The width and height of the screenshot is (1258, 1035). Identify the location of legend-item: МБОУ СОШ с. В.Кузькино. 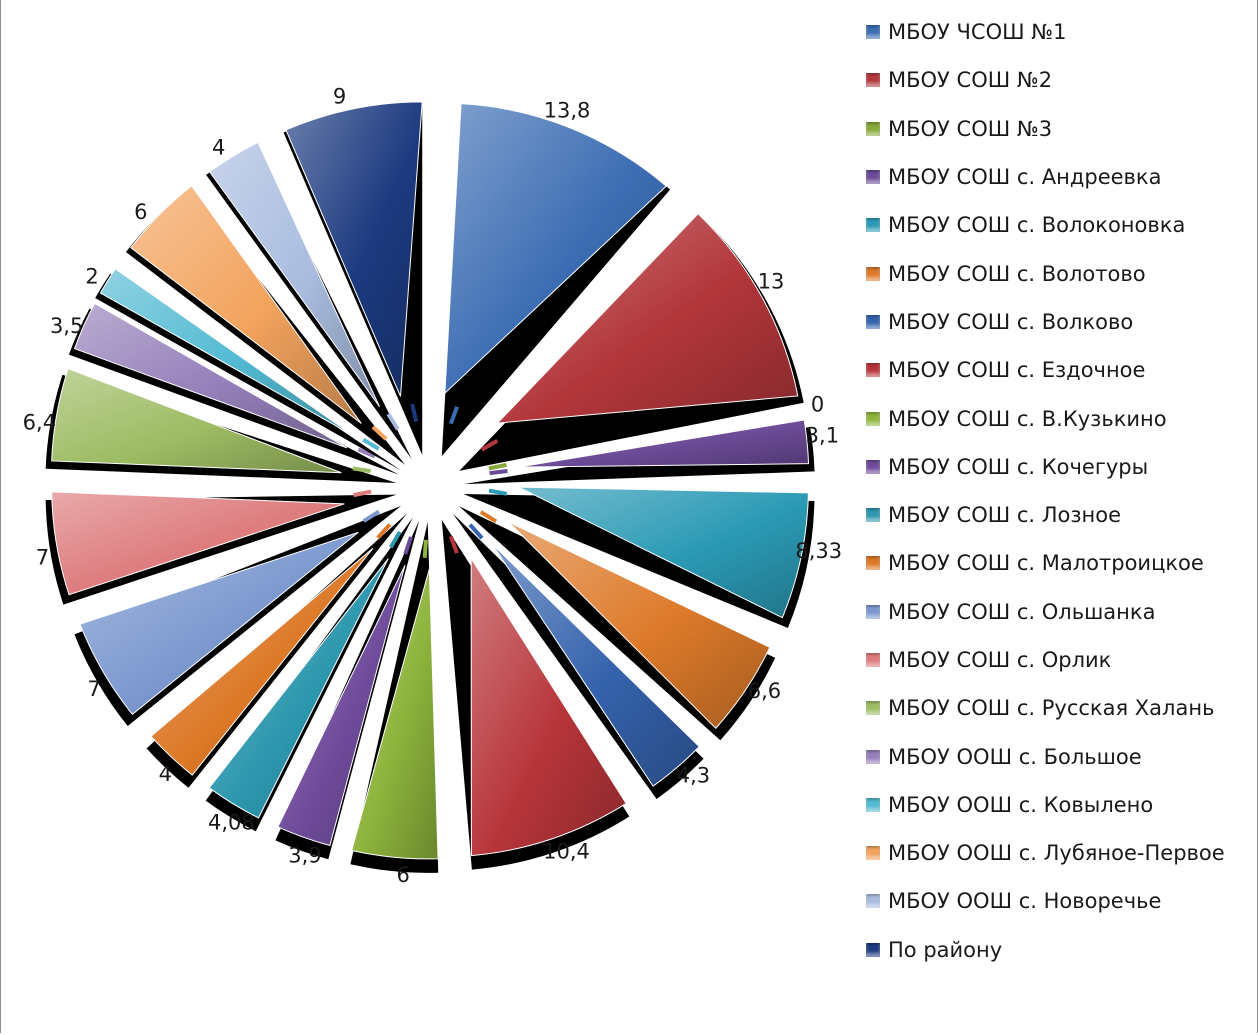
(1061, 418).